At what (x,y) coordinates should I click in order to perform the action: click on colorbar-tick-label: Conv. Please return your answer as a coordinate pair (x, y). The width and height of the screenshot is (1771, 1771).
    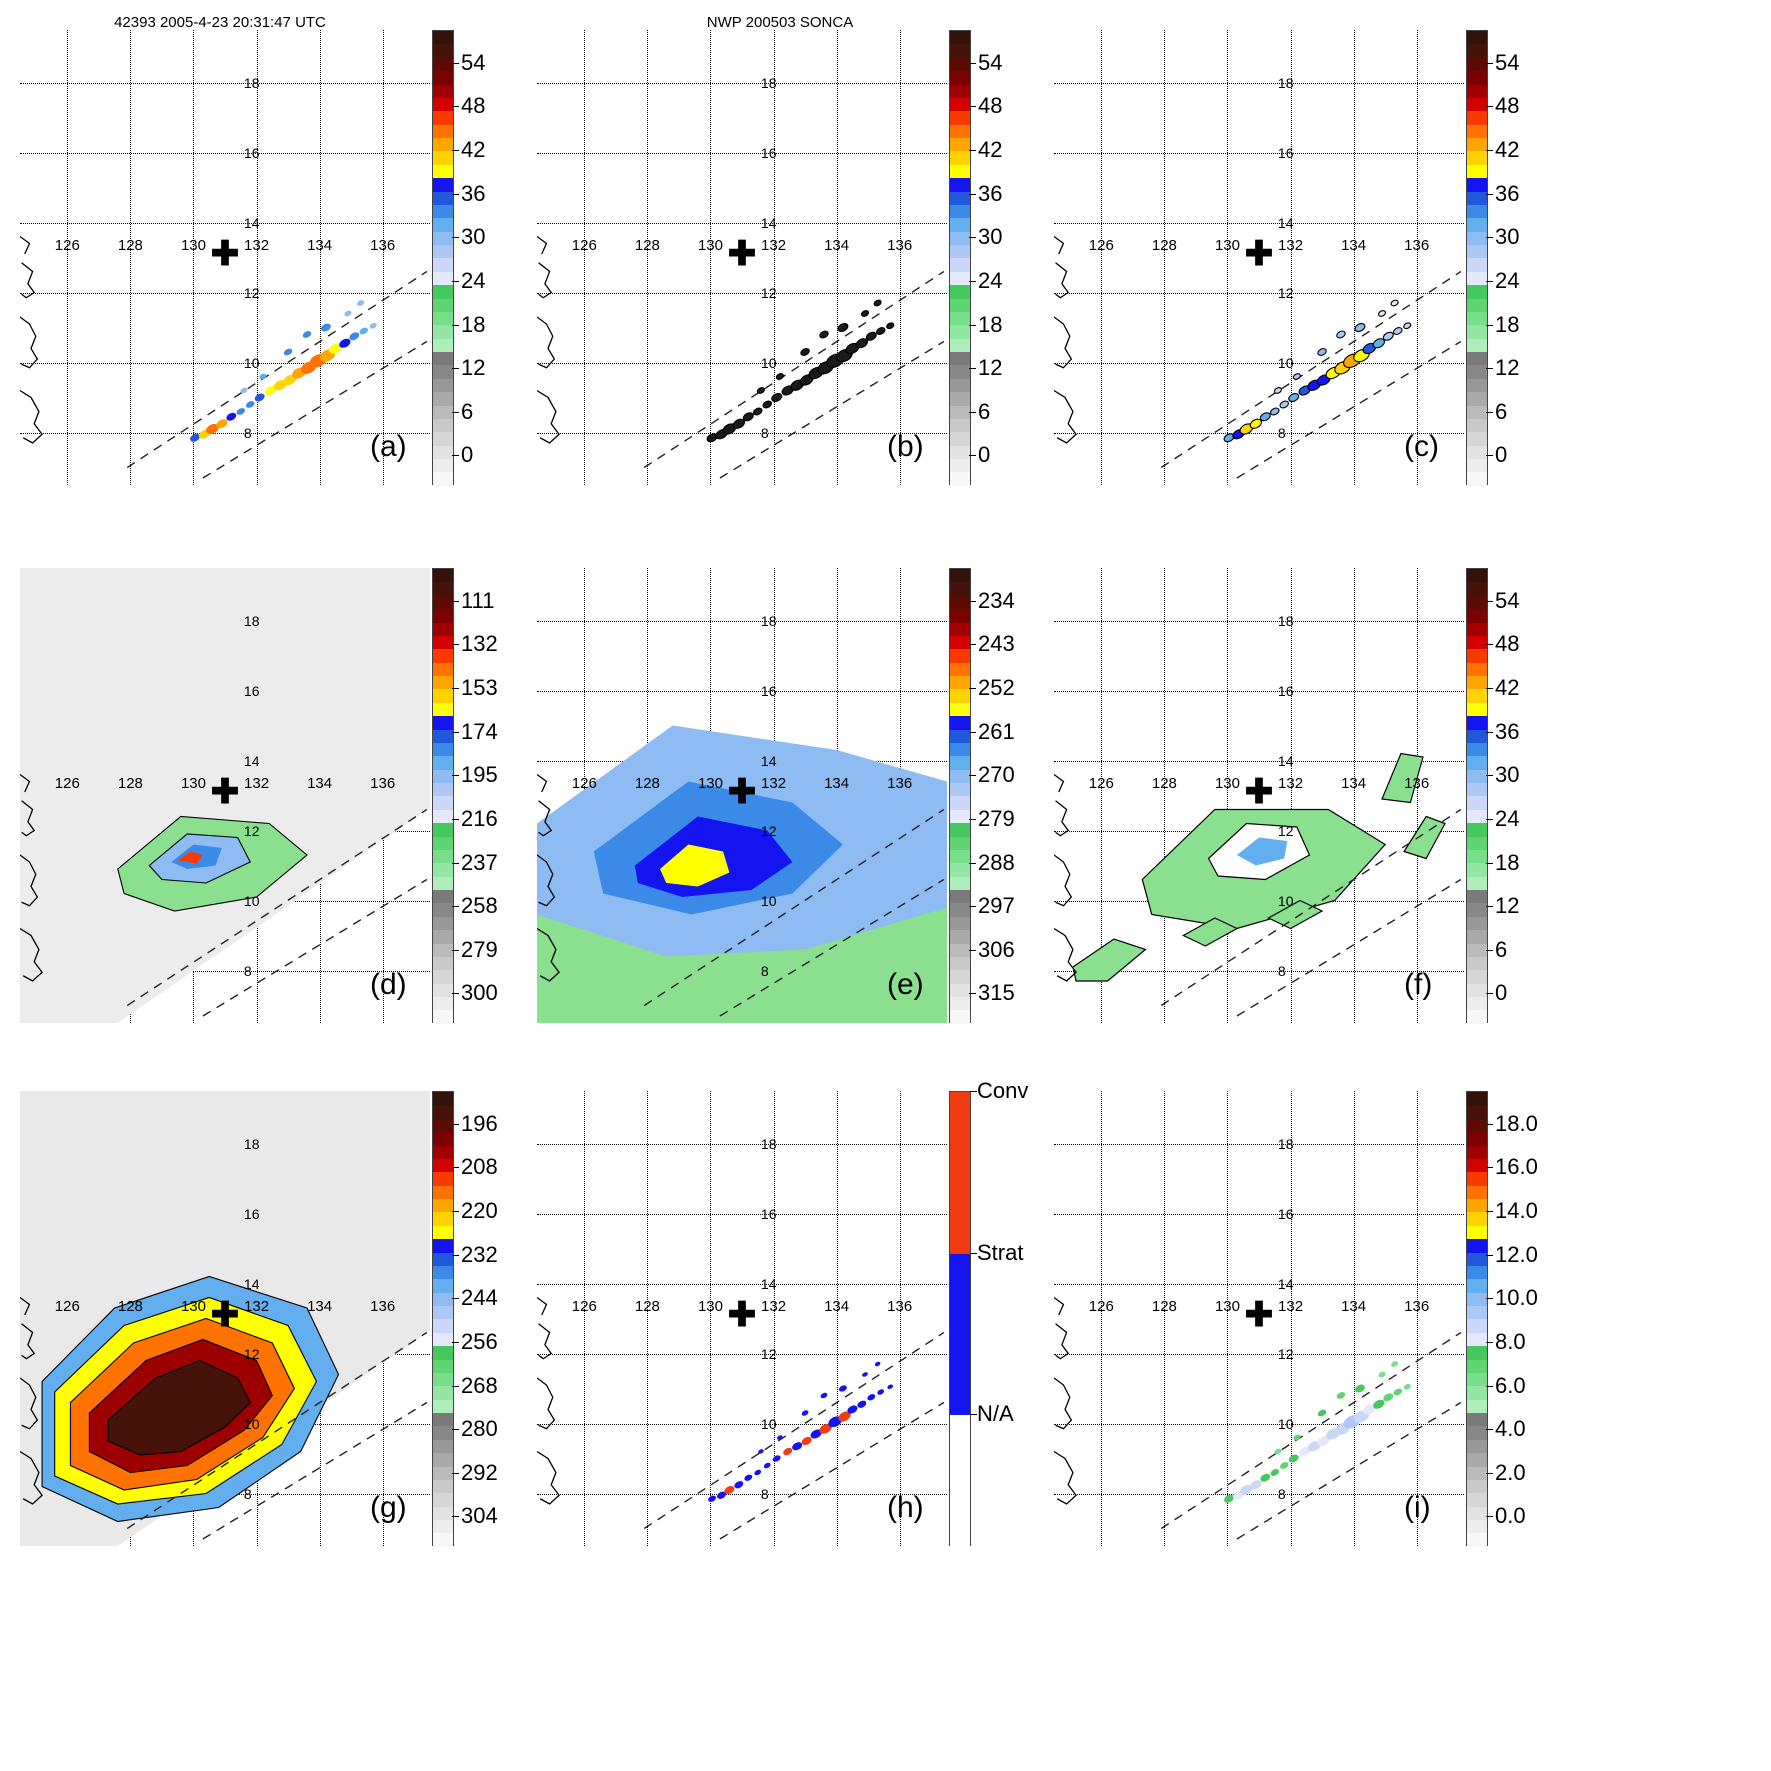
    Looking at the image, I should click on (1003, 1090).